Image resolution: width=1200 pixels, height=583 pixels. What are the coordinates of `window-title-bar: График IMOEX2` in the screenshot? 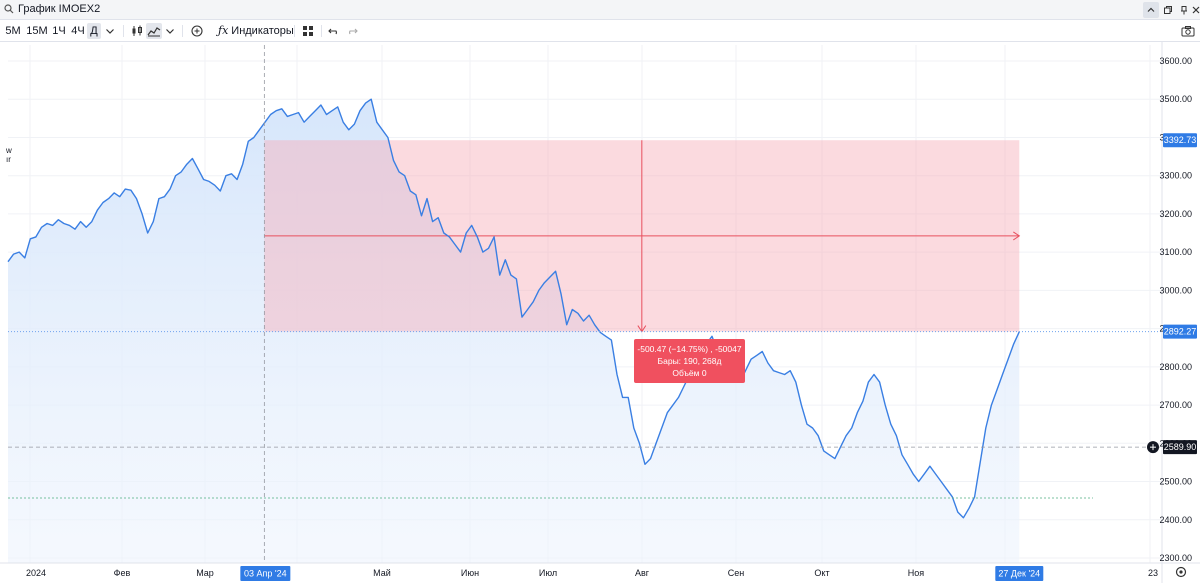 It's located at (600, 10).